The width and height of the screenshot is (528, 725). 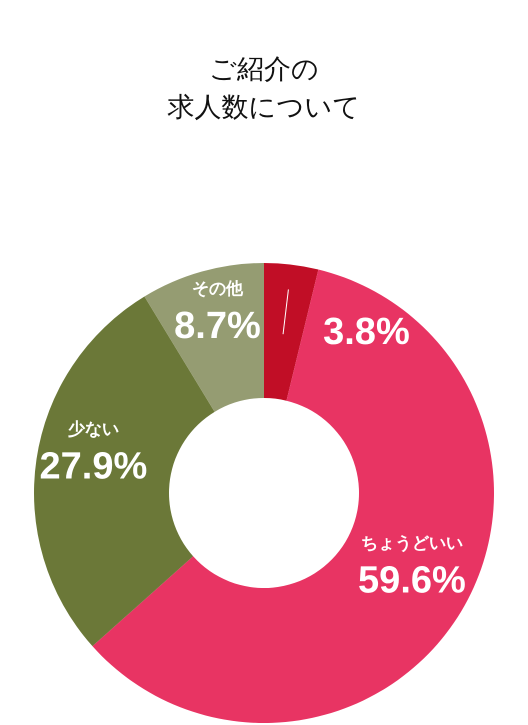 What do you see at coordinates (366, 331) in the screenshot?
I see `data-label: 3.8%` at bounding box center [366, 331].